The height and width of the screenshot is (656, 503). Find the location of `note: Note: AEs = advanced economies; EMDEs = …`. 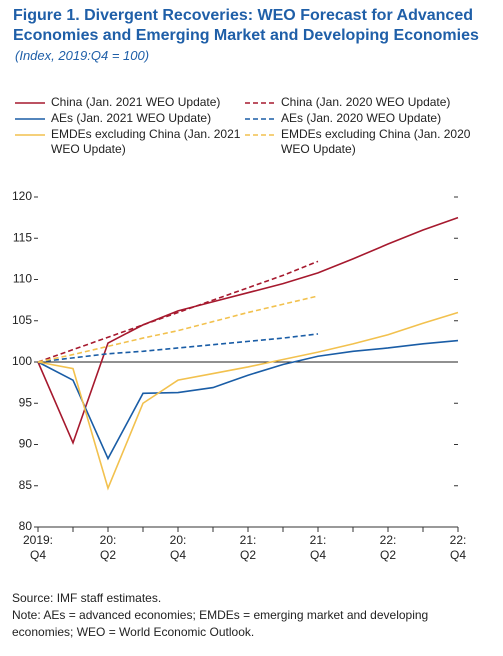

note: Note: AEs = advanced economies; EMDEs = … is located at coordinates (220, 623).